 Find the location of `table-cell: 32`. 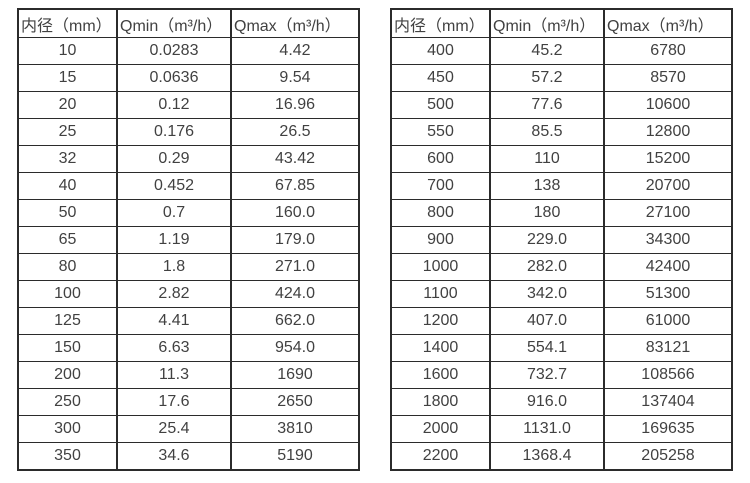

table-cell: 32 is located at coordinates (67, 159).